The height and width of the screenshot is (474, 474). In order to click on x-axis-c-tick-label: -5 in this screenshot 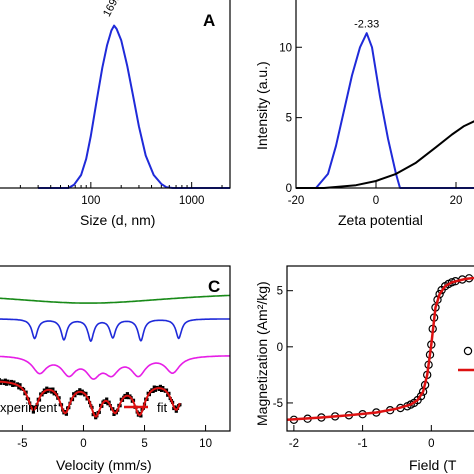, I will do `click(22, 444)`.